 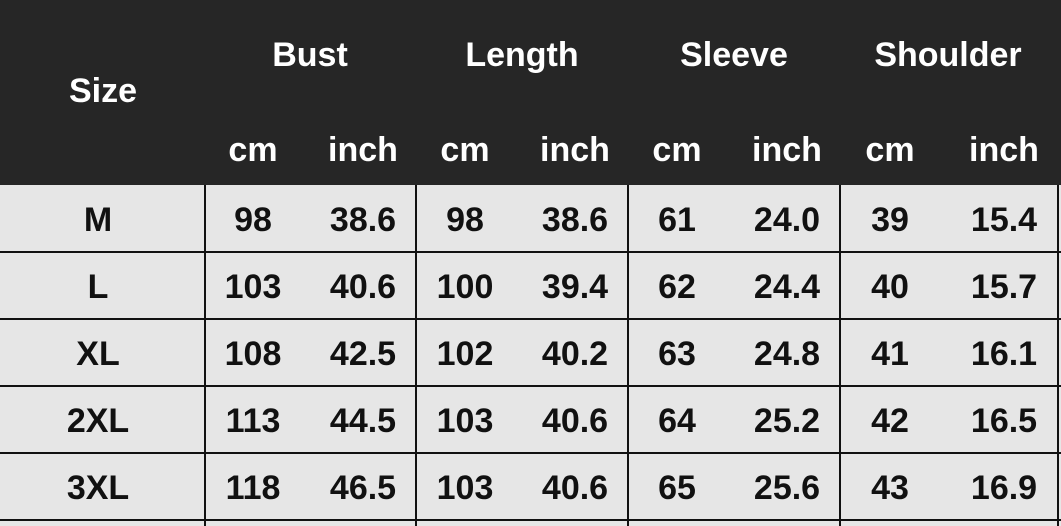 What do you see at coordinates (465, 353) in the screenshot?
I see `value-cell: 102` at bounding box center [465, 353].